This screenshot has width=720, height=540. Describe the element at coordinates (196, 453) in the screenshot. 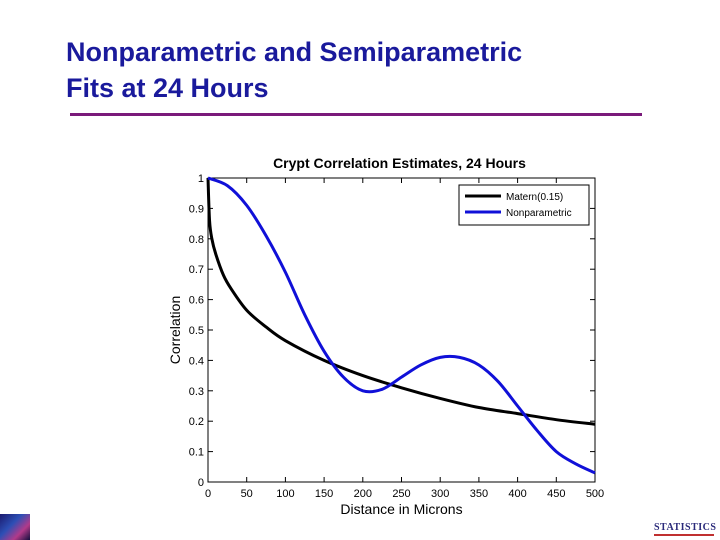

I see `y-tick-label: 0.1` at that location.